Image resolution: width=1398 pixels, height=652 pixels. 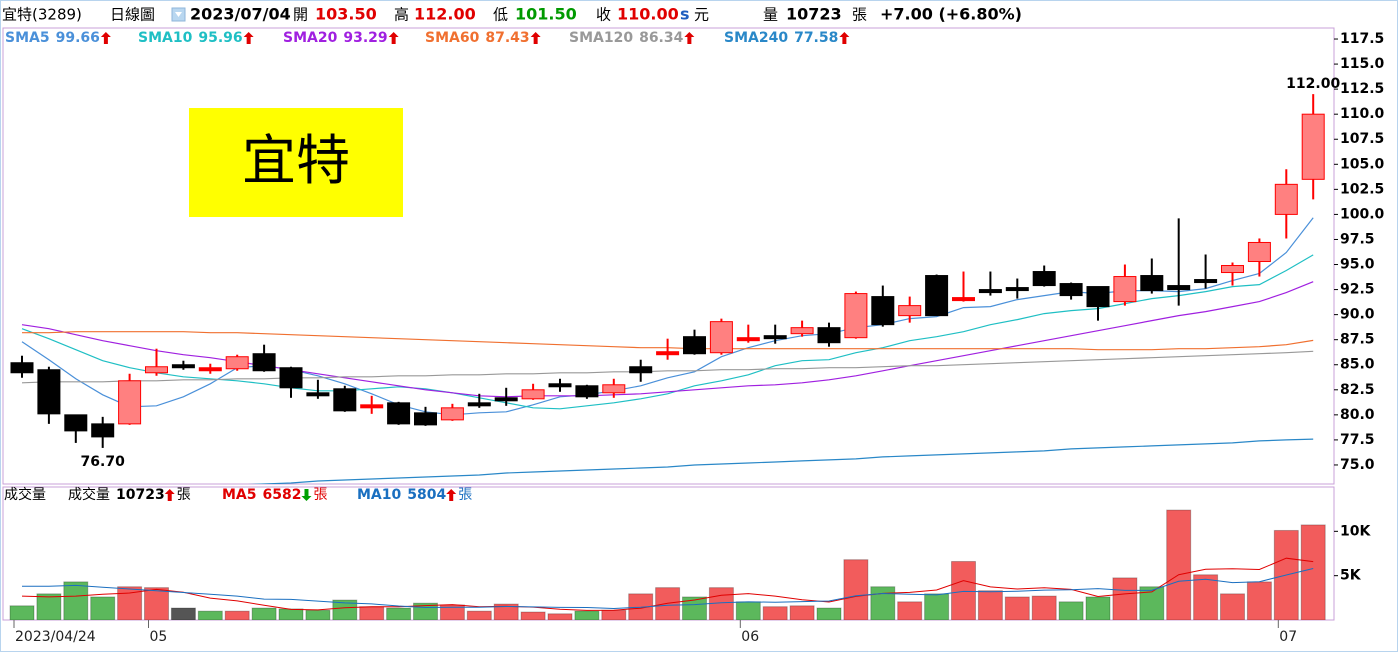 What do you see at coordinates (452, 38) in the screenshot?
I see `legend-name: SMA60` at bounding box center [452, 38].